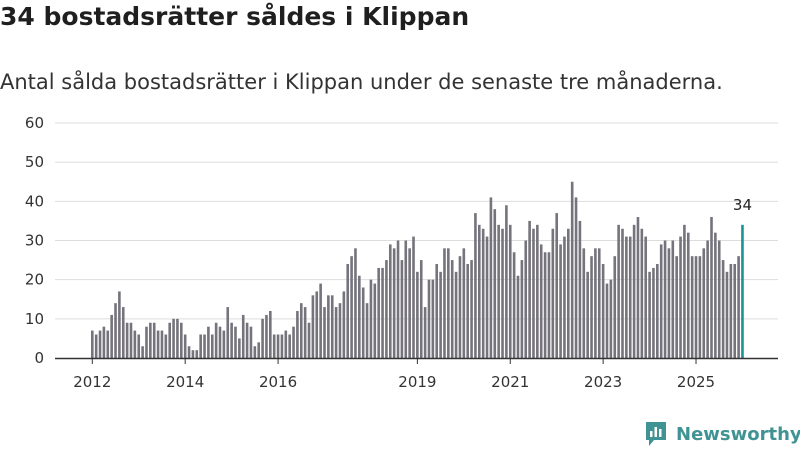  I want to click on newsworthy-logo-icon, so click(656, 434).